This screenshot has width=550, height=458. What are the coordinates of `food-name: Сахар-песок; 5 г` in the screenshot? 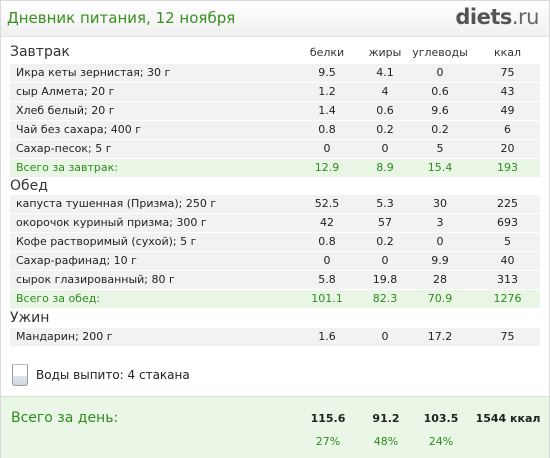 It's located at (64, 148).